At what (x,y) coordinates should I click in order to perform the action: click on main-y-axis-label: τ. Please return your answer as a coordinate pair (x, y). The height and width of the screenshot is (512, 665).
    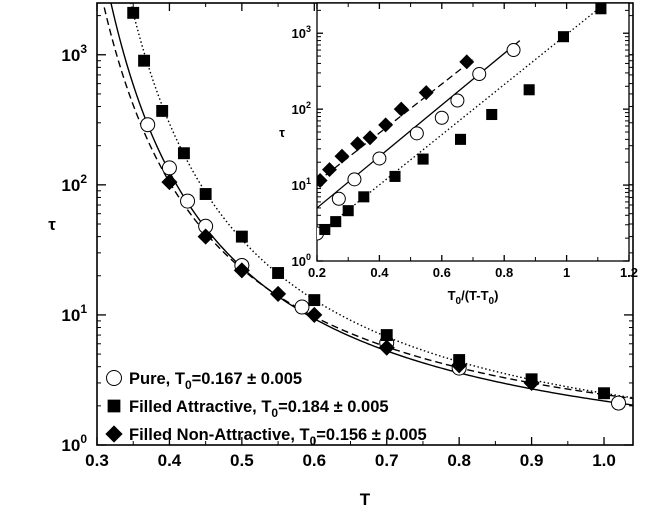
    Looking at the image, I should click on (52, 224).